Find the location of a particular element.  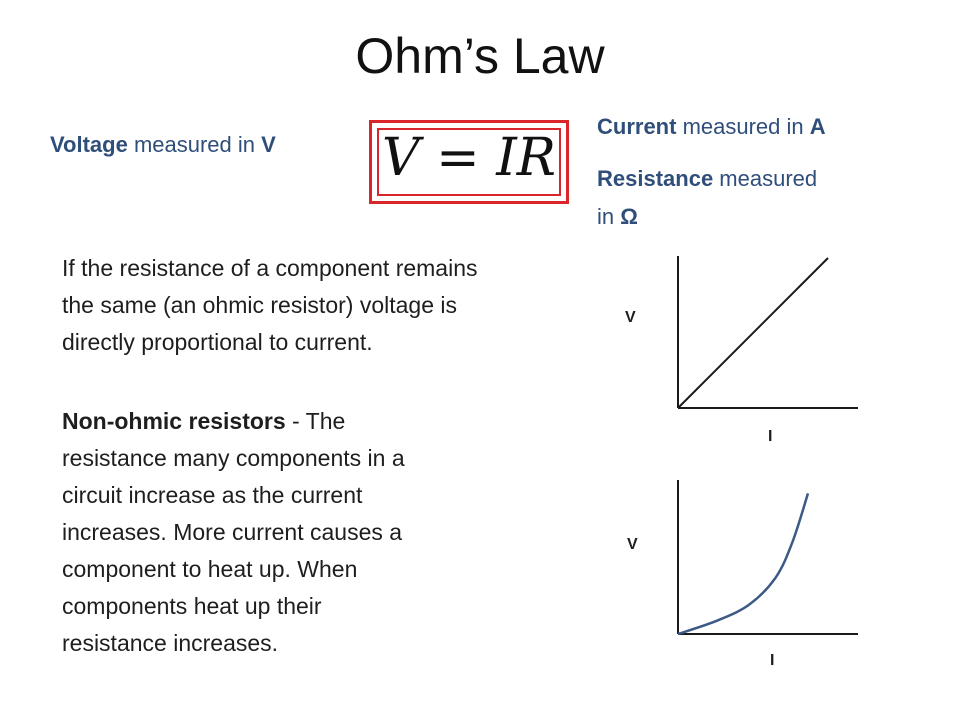

nonlinear-vi-graph is located at coordinates (767, 558).